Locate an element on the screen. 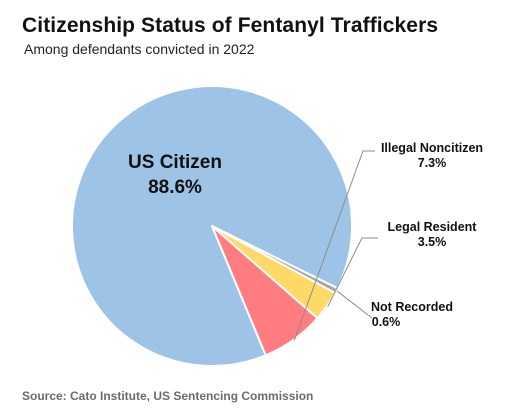  slice-label-legal-resident: Legal Resident is located at coordinates (433, 227).